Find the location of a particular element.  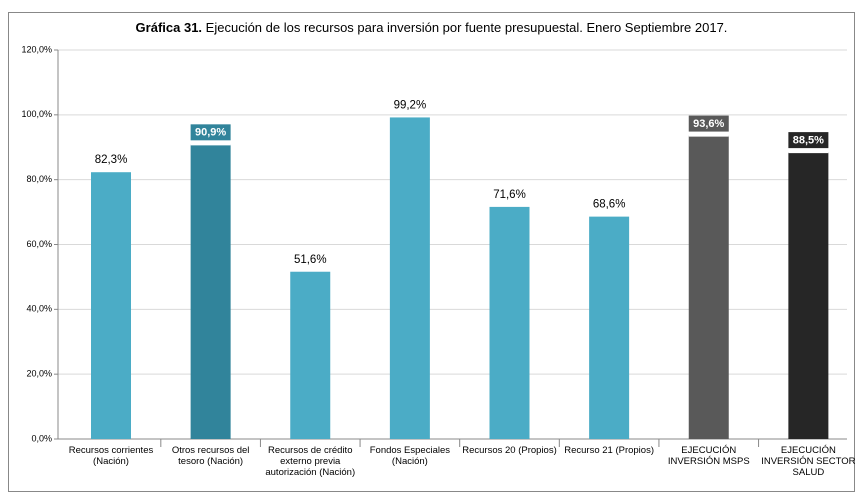

x-tick-label: Fondos Especiales (Nación) is located at coordinates (410, 456).